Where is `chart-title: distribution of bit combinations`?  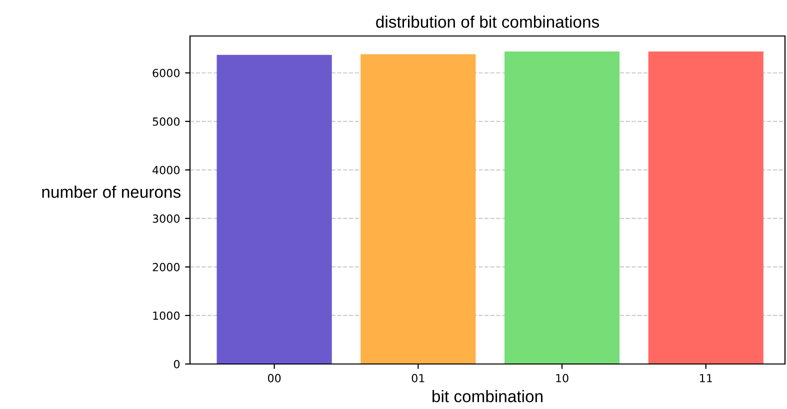
chart-title: distribution of bit combinations is located at coordinates (488, 22).